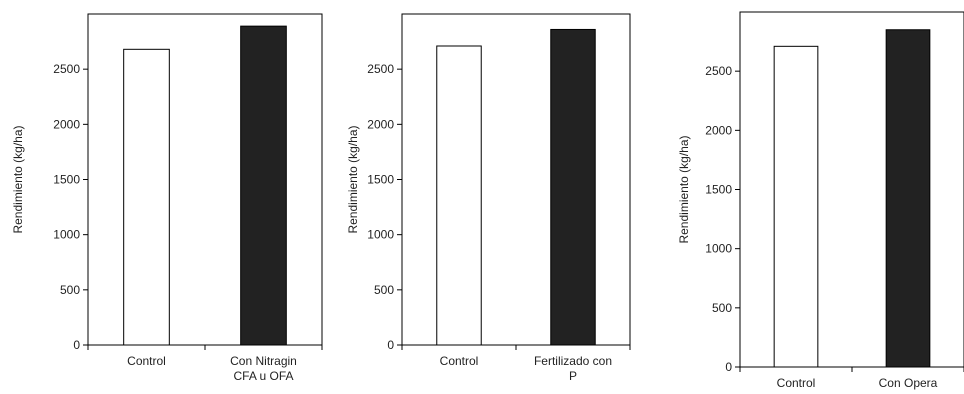 Image resolution: width=964 pixels, height=394 pixels. I want to click on x-category-label: Fertilizado con P, so click(573, 368).